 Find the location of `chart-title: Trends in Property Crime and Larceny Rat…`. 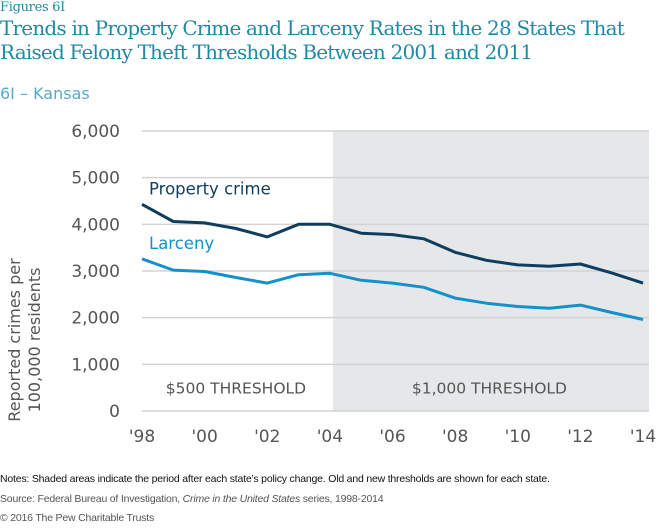

chart-title: Trends in Property Crime and Larceny Rat… is located at coordinates (312, 40).